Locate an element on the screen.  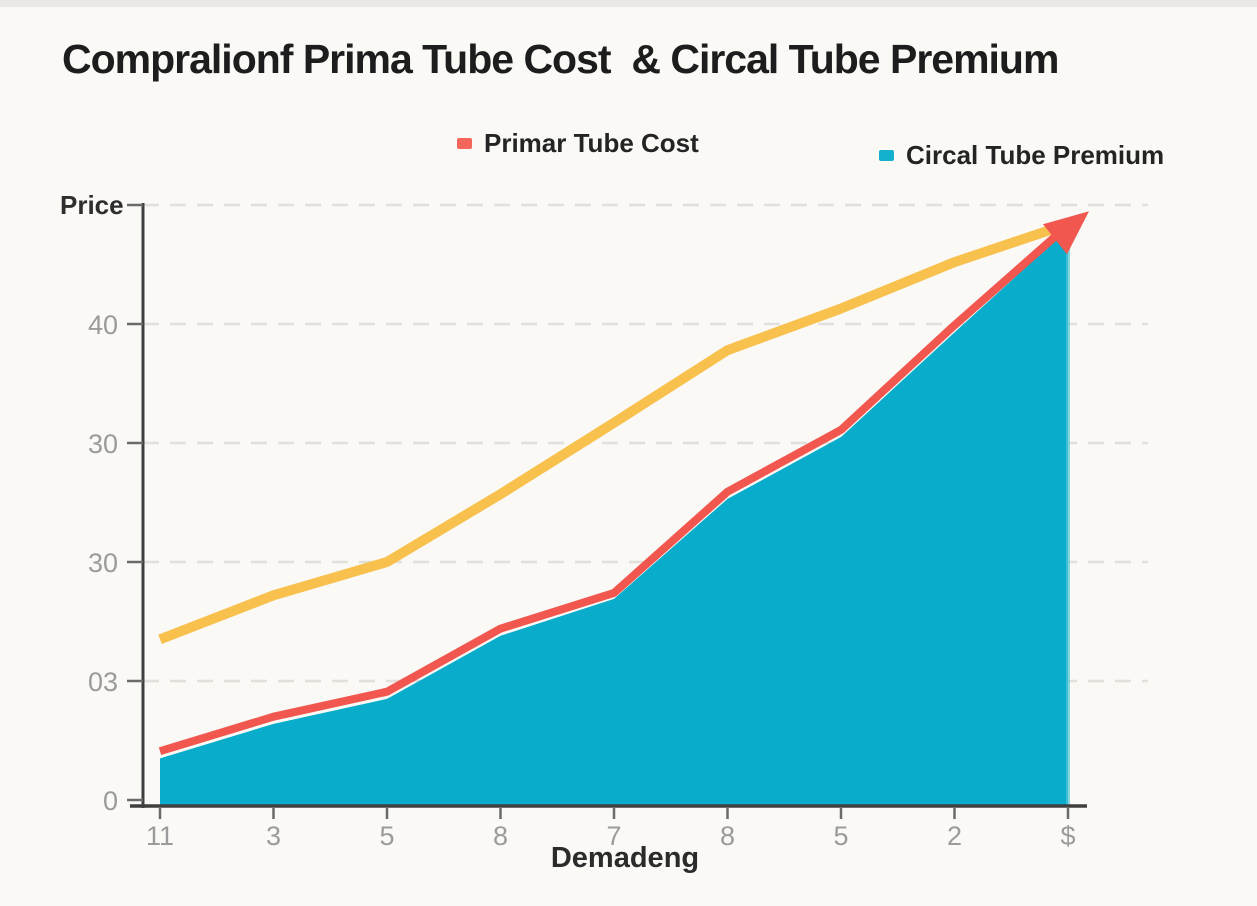
y-tick-label: 03 is located at coordinates (103, 682).